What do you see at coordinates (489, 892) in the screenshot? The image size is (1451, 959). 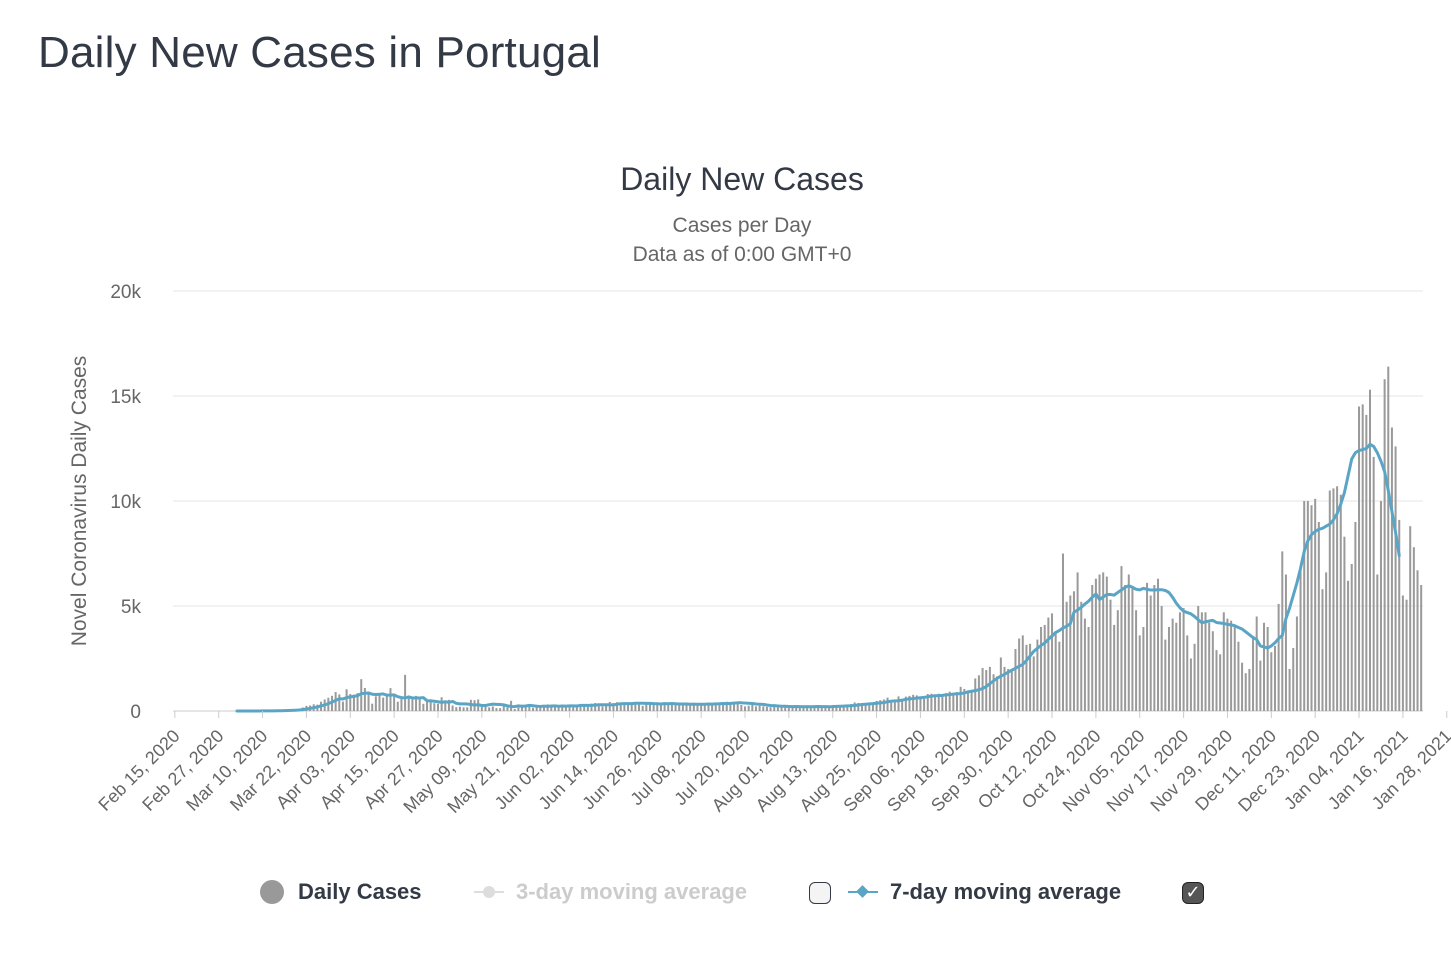 I see `three-day-average-marker-icon` at bounding box center [489, 892].